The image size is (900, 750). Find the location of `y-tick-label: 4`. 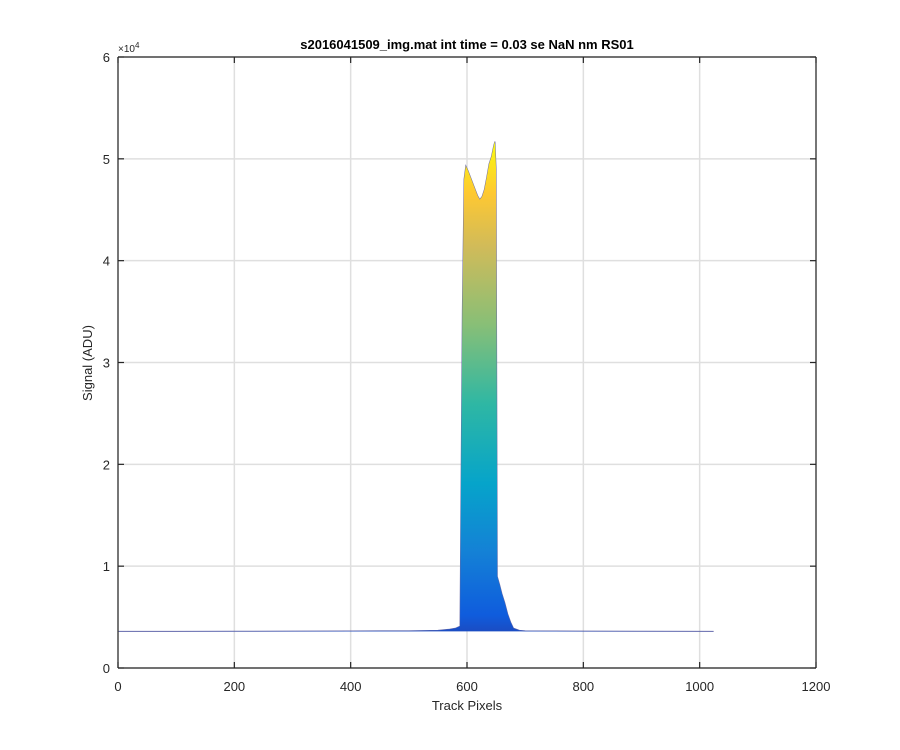

y-tick-label: 4 is located at coordinates (106, 261).